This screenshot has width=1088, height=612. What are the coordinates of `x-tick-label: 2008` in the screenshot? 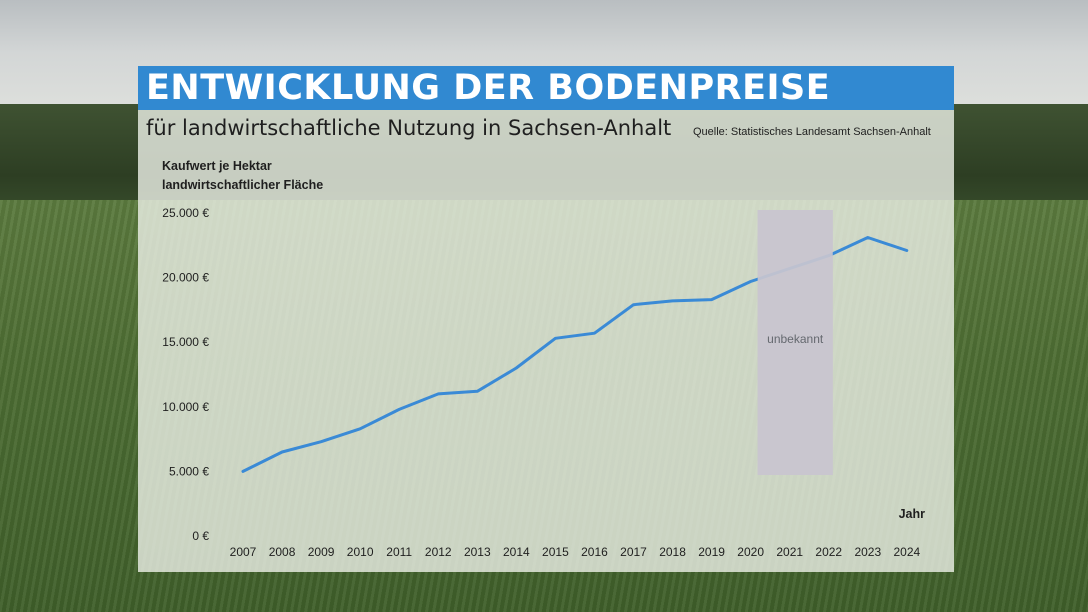 It's located at (282, 552).